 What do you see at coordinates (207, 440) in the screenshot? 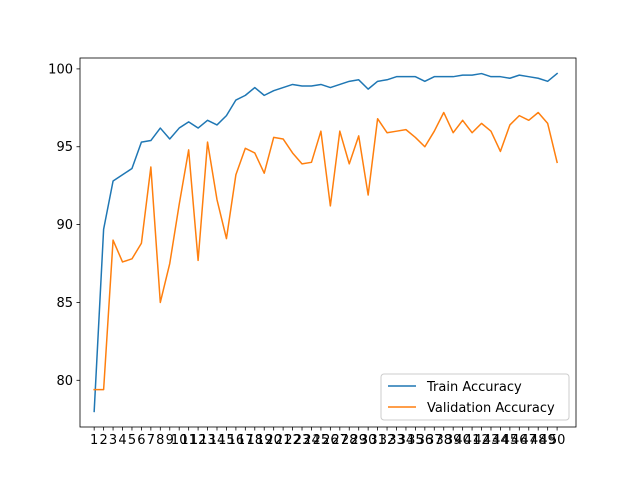
I see `x-tick-label: 13` at bounding box center [207, 440].